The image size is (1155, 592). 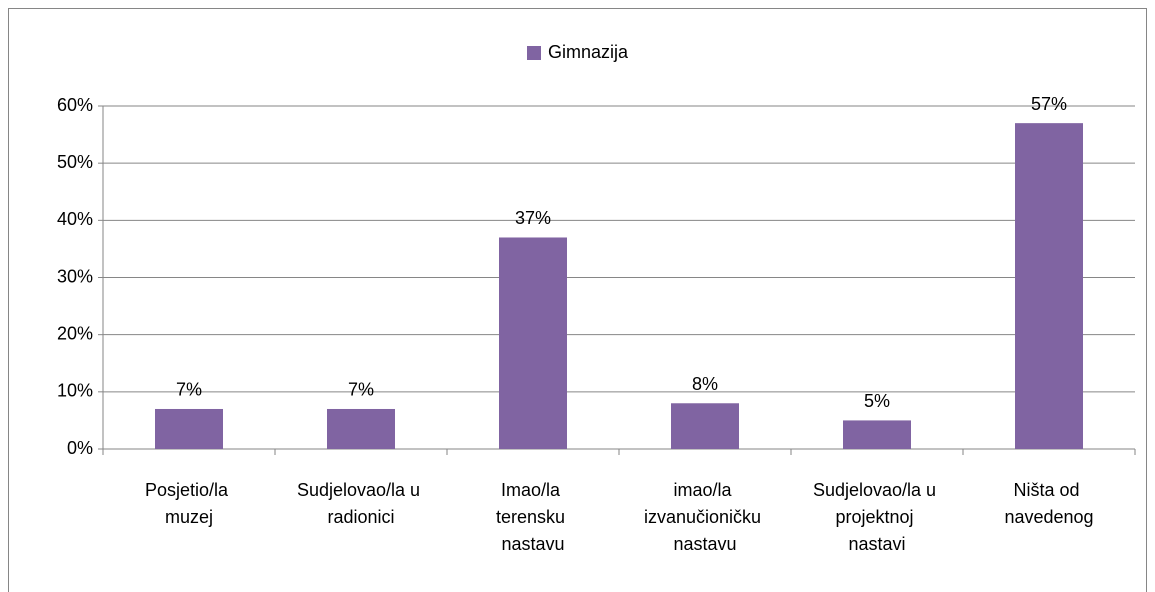 I want to click on legend-swatch, so click(x=534, y=53).